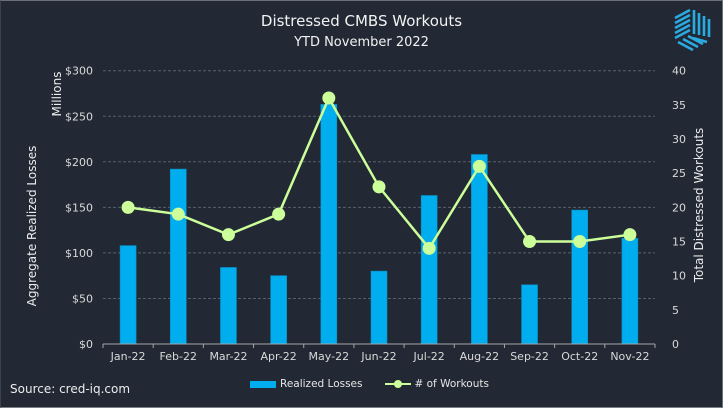 This screenshot has width=723, height=408. Describe the element at coordinates (278, 356) in the screenshot. I see `x-tick-label: Apr-22` at that location.